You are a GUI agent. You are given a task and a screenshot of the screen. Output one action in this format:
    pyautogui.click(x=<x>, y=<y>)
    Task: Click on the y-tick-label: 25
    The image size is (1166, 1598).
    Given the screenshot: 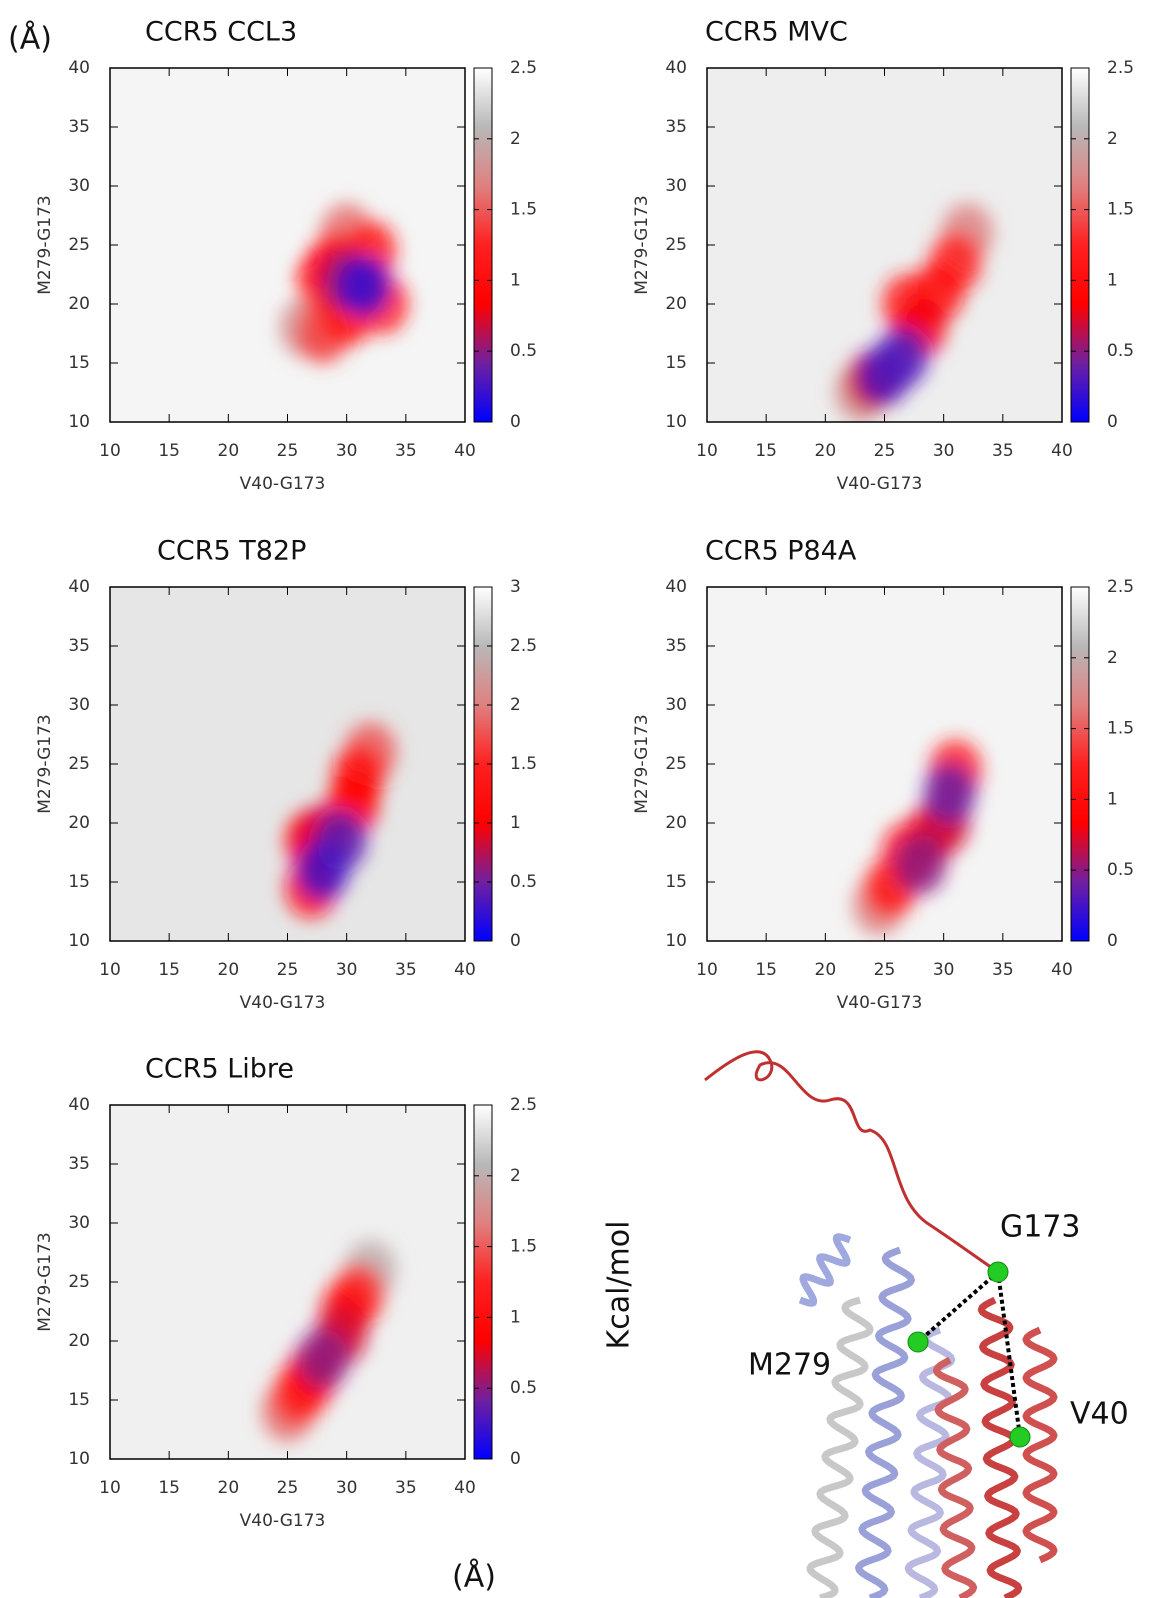 What is the action you would take?
    pyautogui.click(x=79, y=245)
    